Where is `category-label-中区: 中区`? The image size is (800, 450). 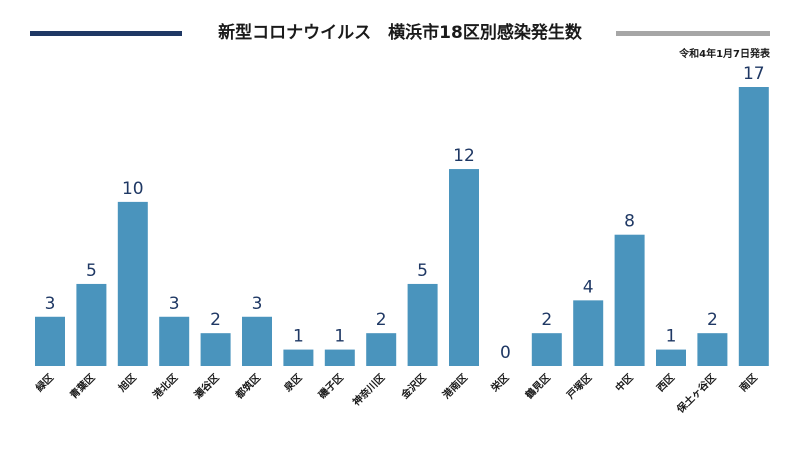
category-label-中区: 中区 is located at coordinates (623, 382).